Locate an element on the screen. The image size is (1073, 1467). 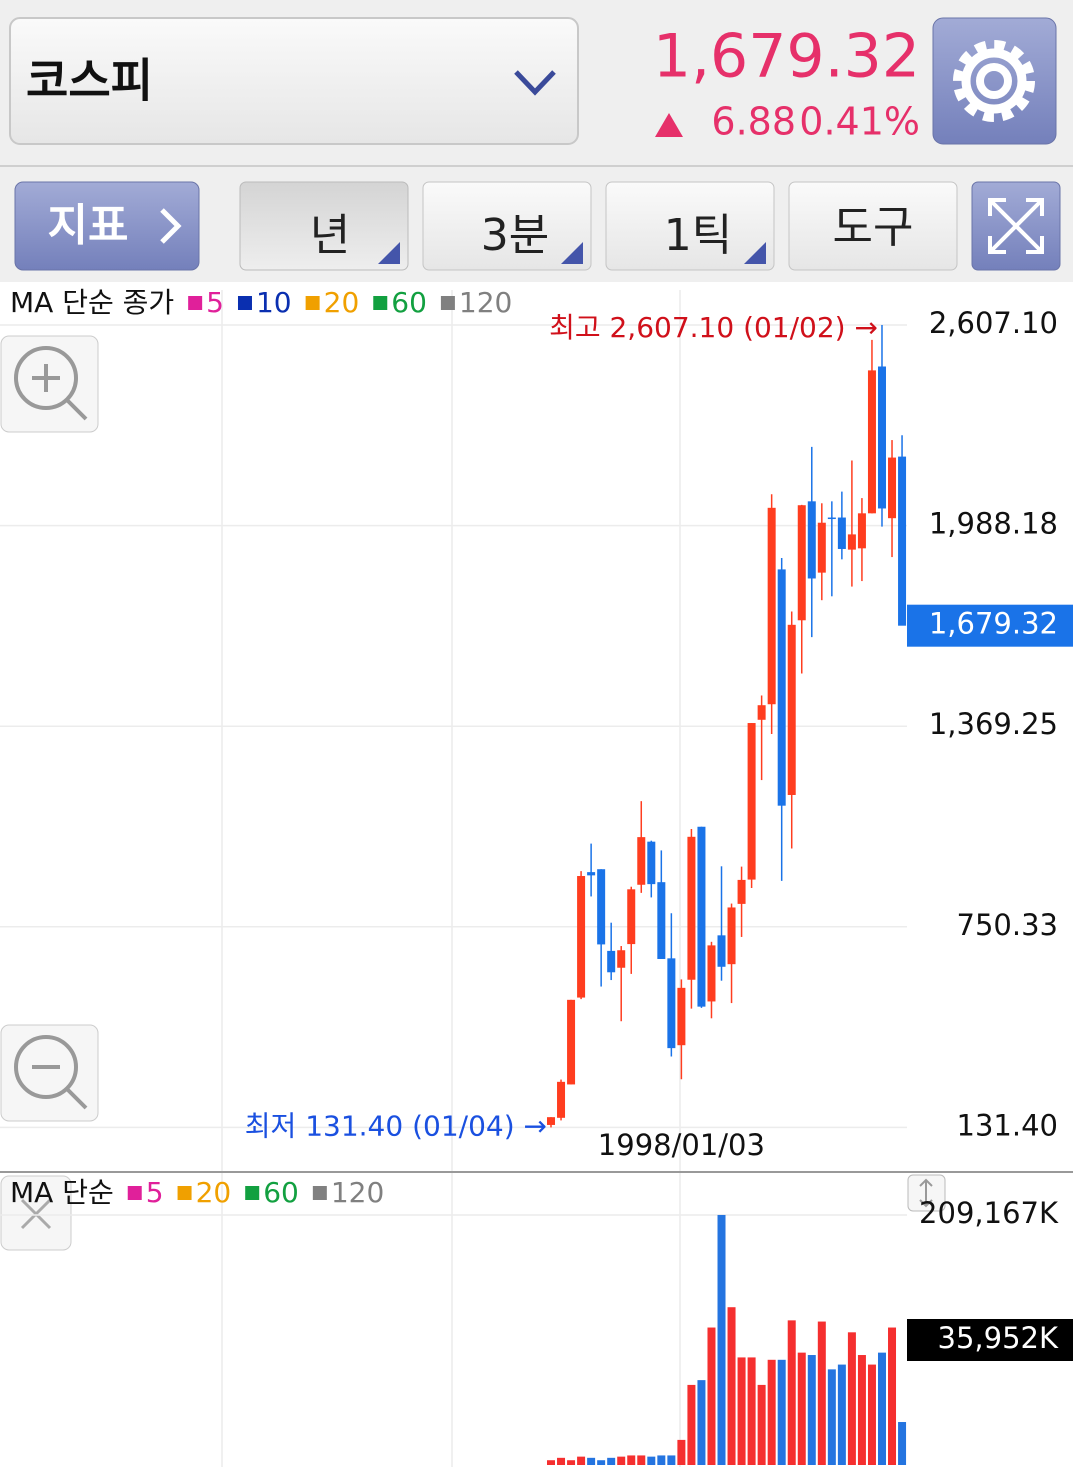
gear-icon is located at coordinates (994, 81).